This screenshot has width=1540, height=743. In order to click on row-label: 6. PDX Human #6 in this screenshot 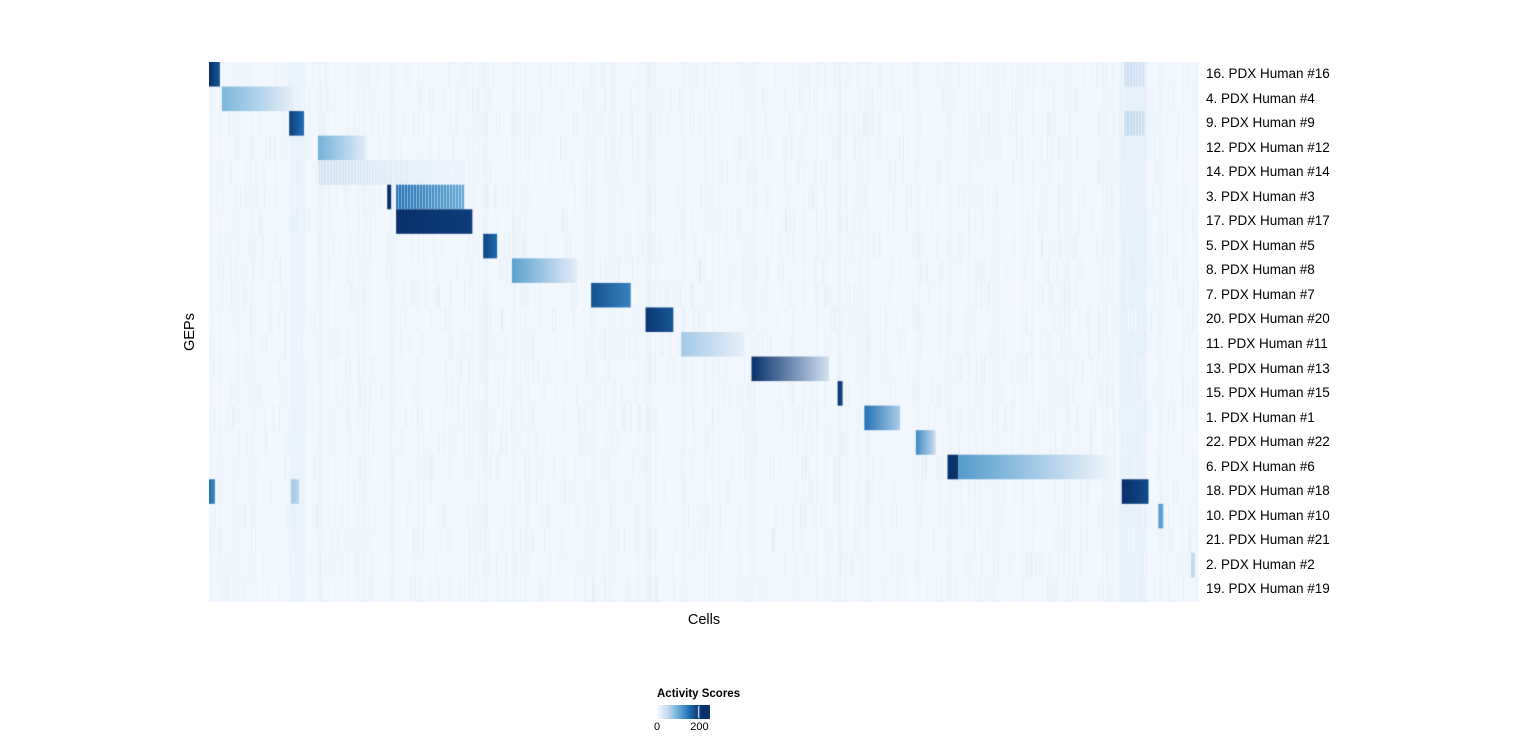, I will do `click(1260, 466)`.